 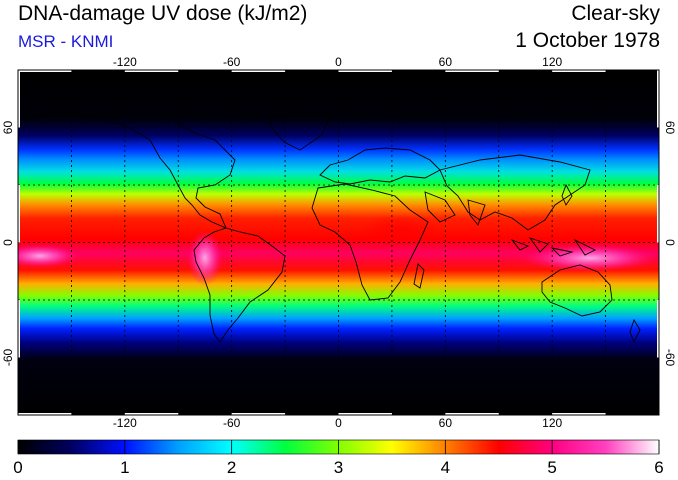 What do you see at coordinates (338, 447) in the screenshot?
I see `colorbar-ticks` at bounding box center [338, 447].